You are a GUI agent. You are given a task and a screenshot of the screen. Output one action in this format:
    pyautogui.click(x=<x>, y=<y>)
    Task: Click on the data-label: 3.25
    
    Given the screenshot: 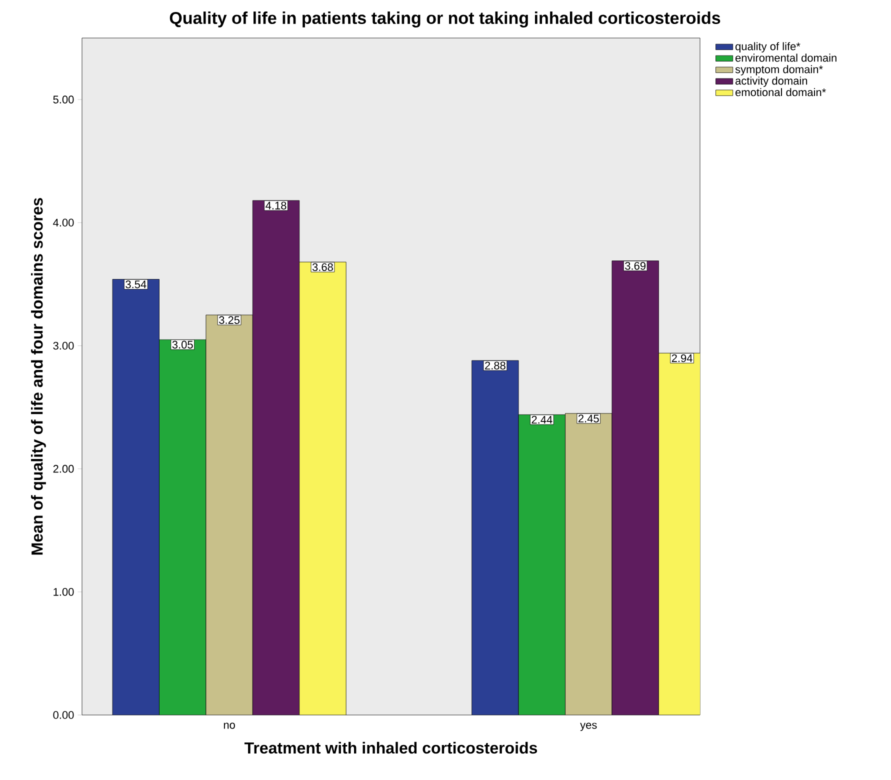 What is the action you would take?
    pyautogui.click(x=229, y=320)
    